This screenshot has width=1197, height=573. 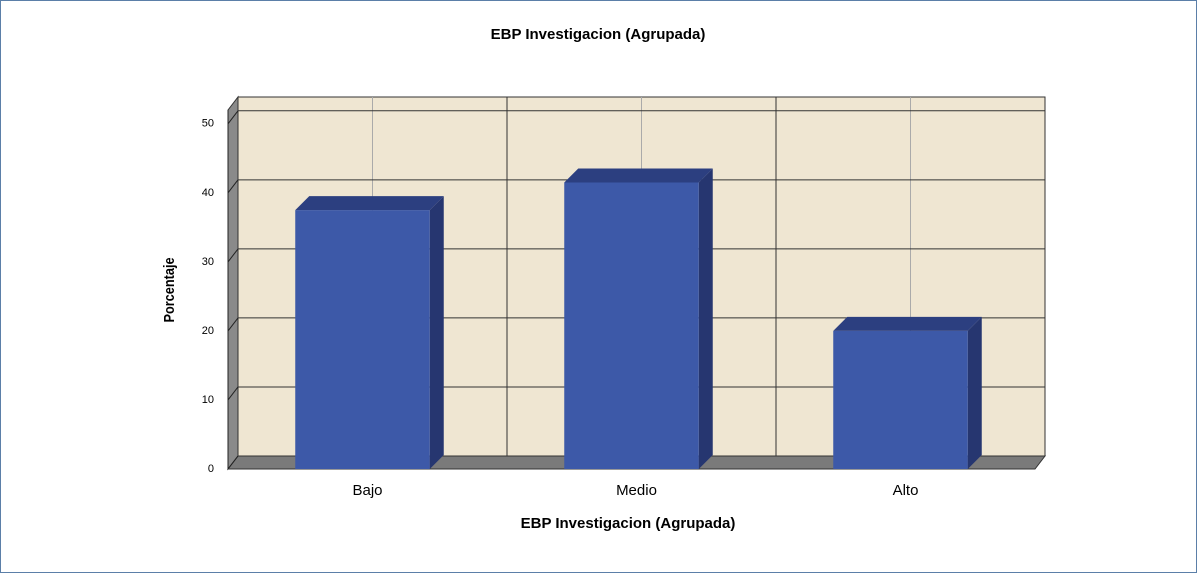 I want to click on y-tick-label: 40, so click(x=208, y=193).